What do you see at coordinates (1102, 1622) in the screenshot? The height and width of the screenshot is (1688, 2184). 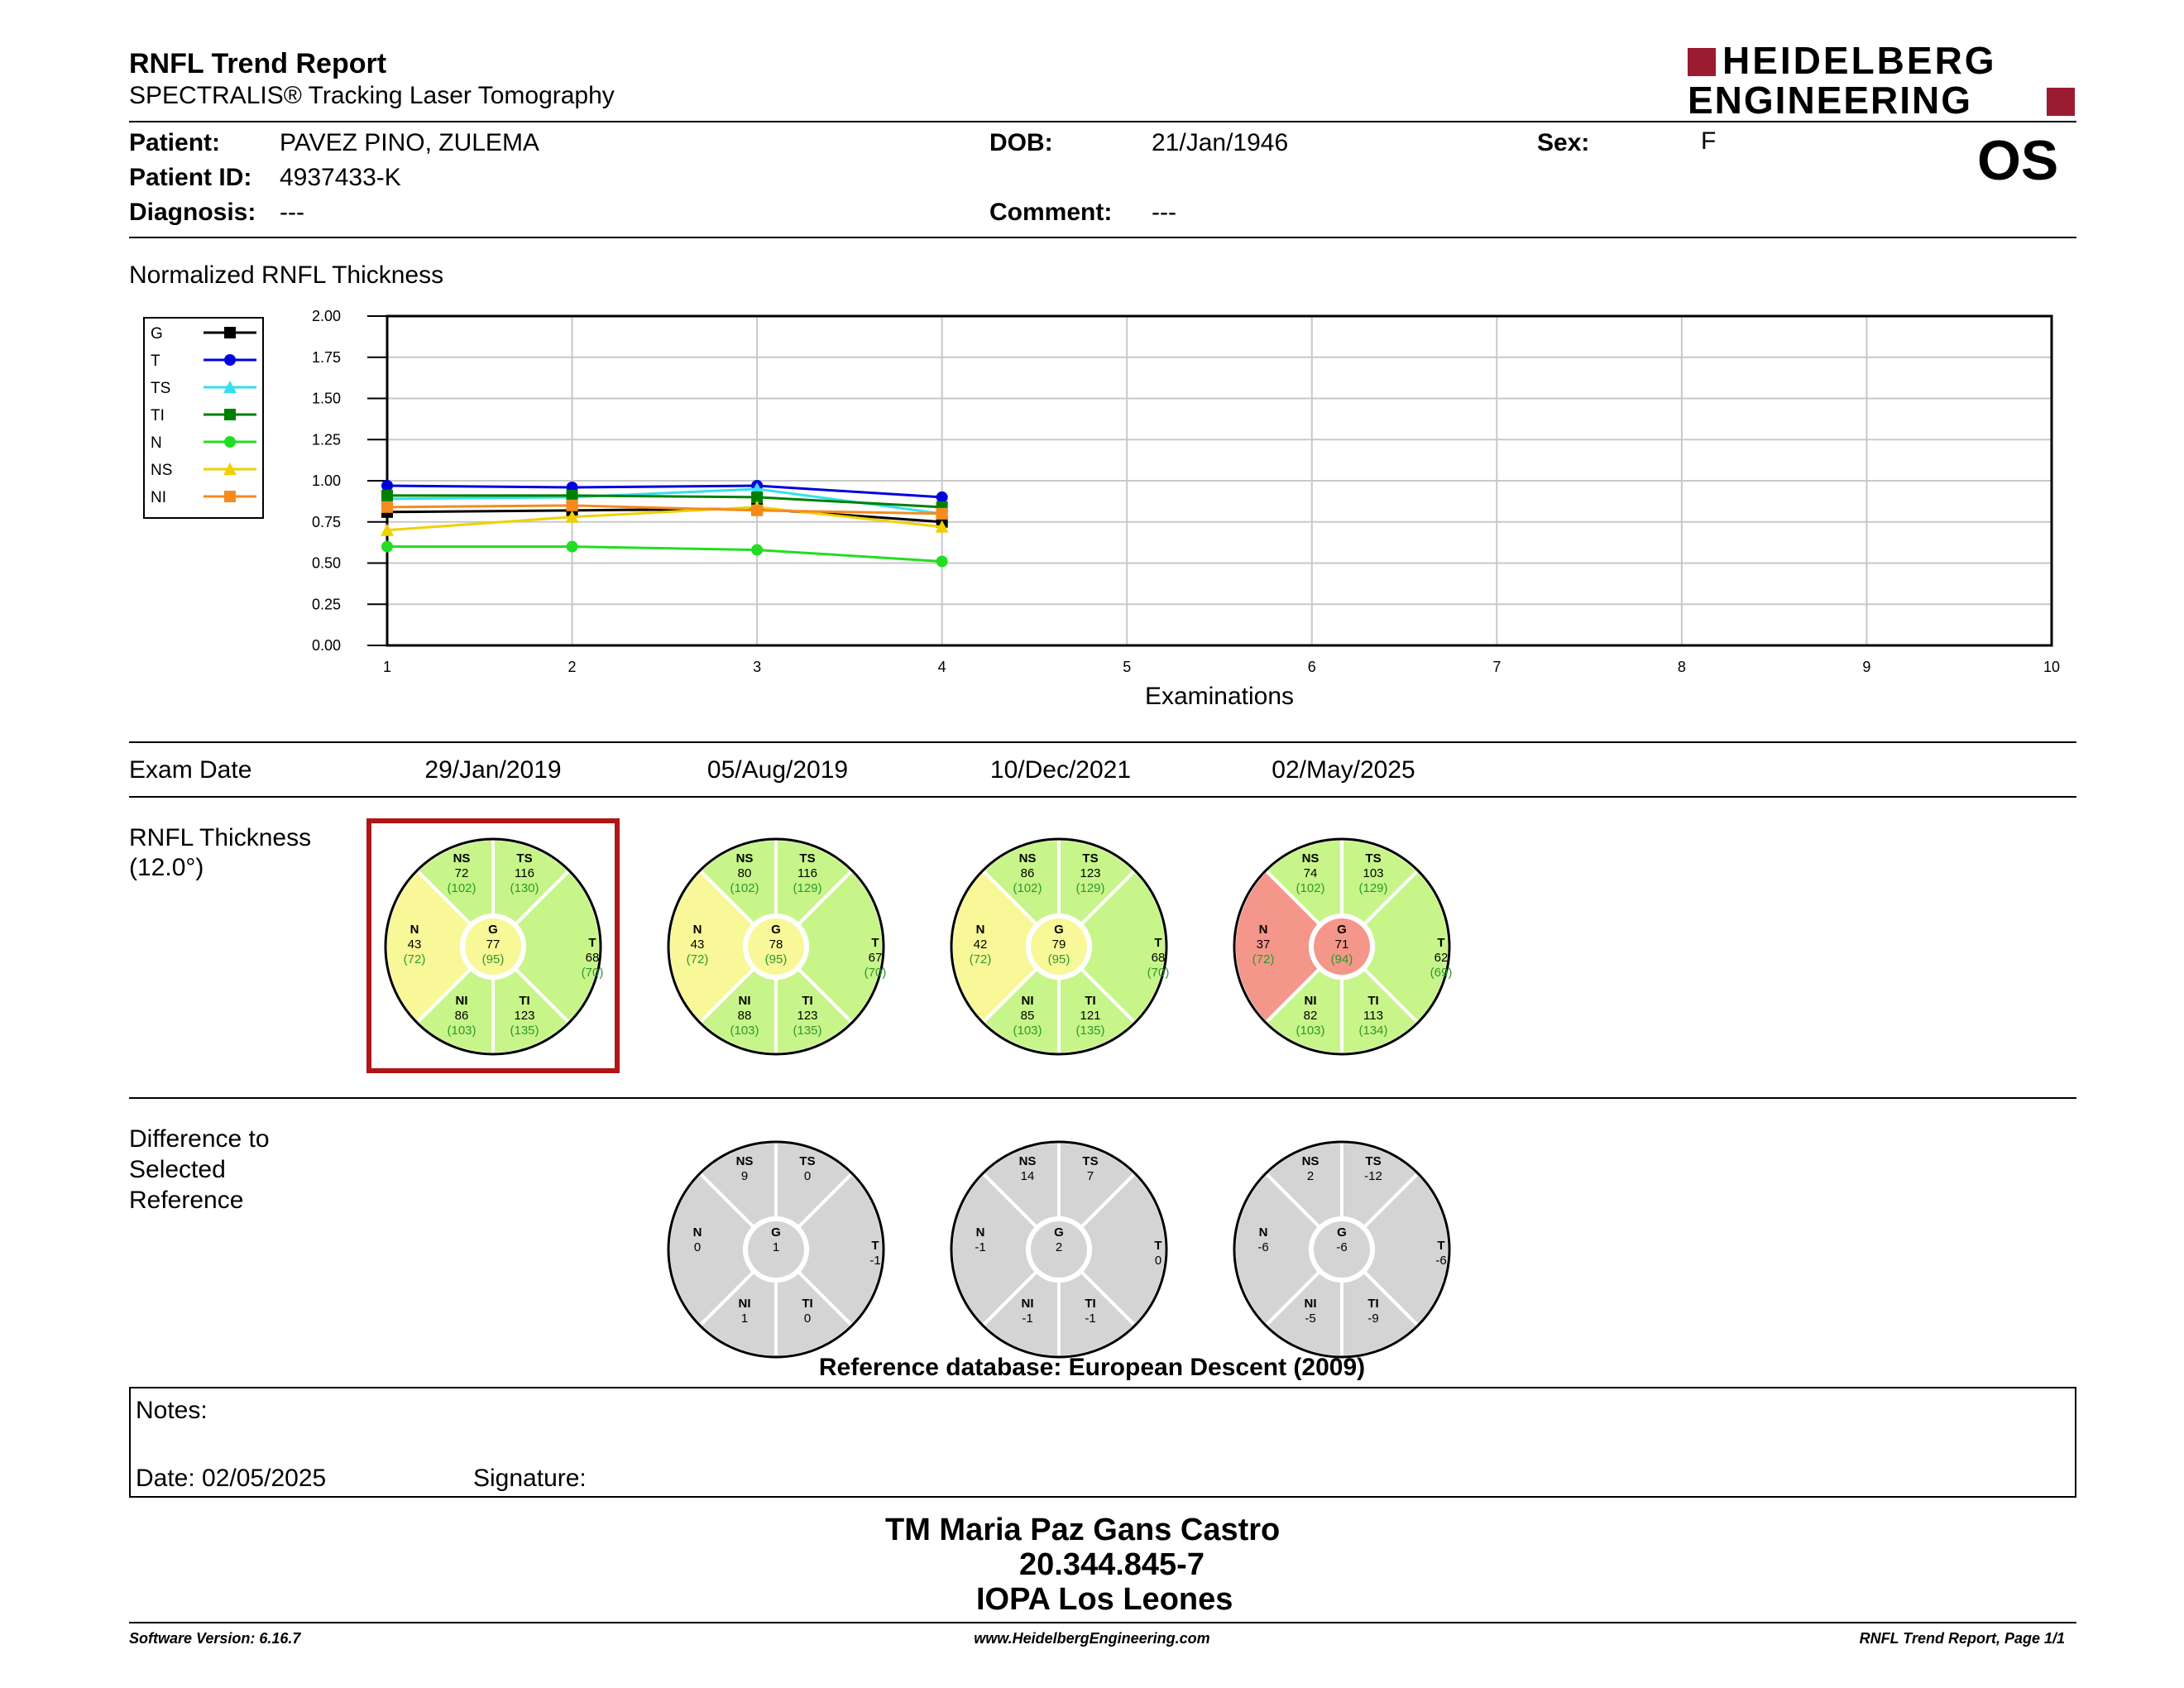 I see `footer-divider` at bounding box center [1102, 1622].